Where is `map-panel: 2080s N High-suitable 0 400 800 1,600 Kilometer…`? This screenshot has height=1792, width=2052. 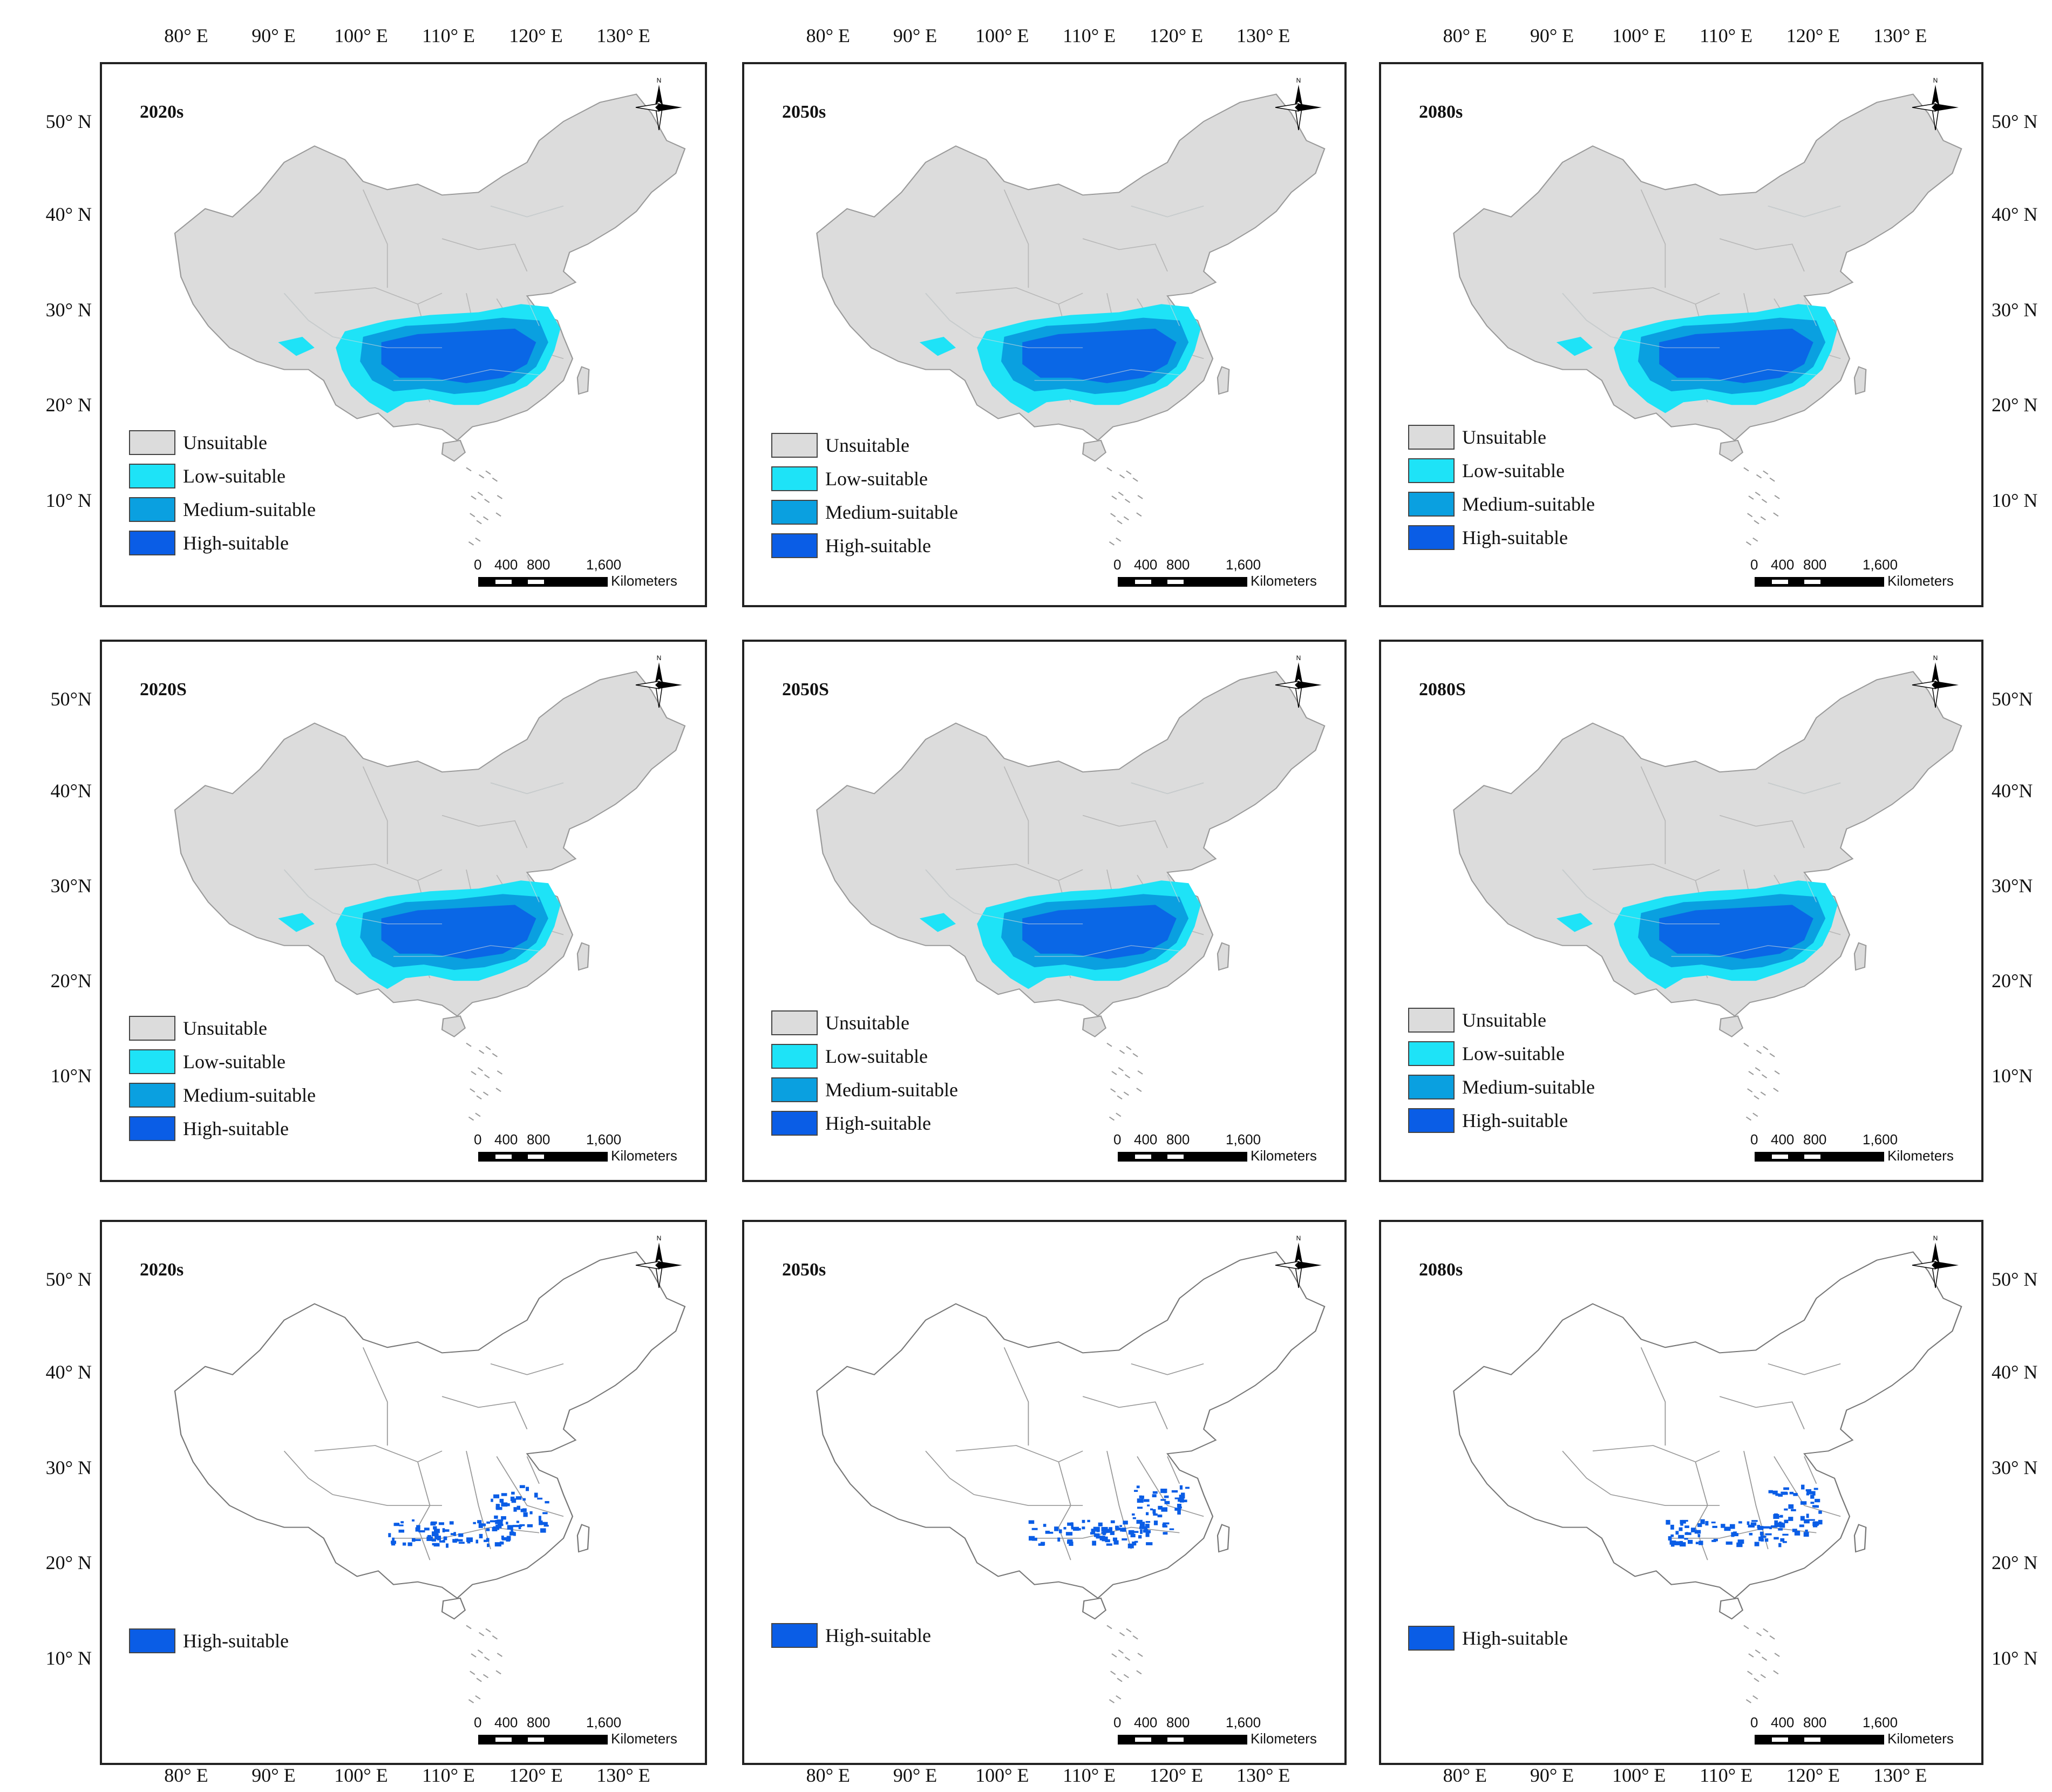
map-panel: 2080s N High-suitable 0 400 800 1,600 Kilometer… is located at coordinates (1681, 1492).